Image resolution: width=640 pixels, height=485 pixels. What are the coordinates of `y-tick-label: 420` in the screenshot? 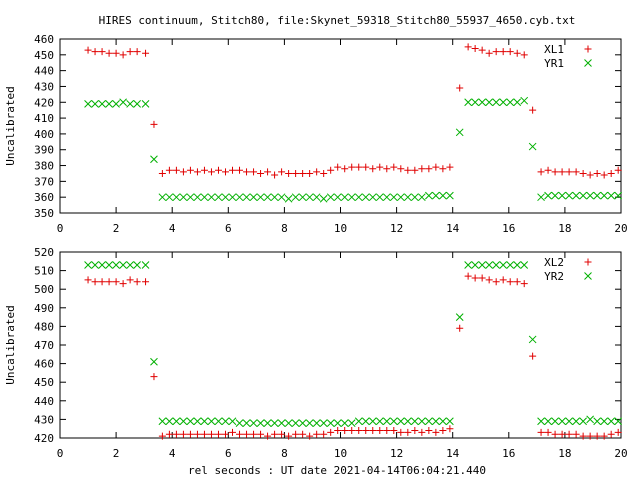 It's located at (44, 438).